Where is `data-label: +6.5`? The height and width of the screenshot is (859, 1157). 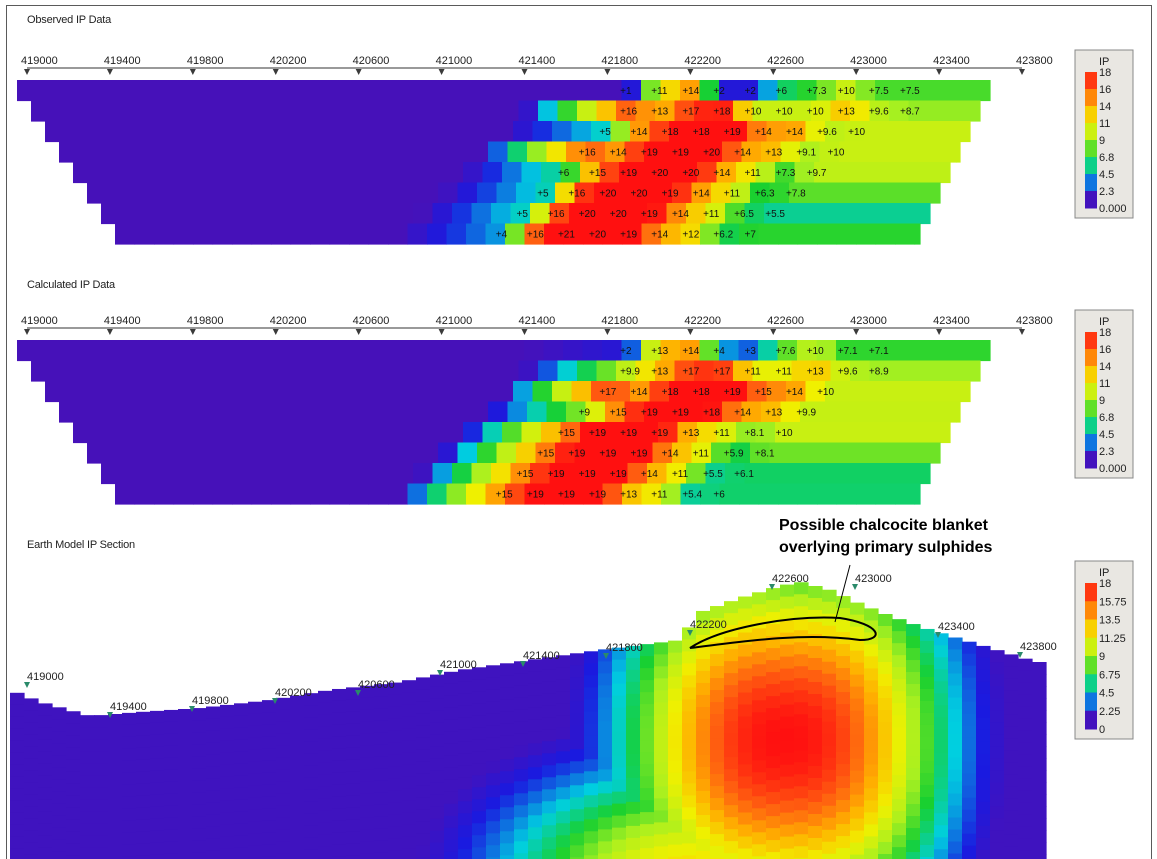 data-label: +6.5 is located at coordinates (744, 214).